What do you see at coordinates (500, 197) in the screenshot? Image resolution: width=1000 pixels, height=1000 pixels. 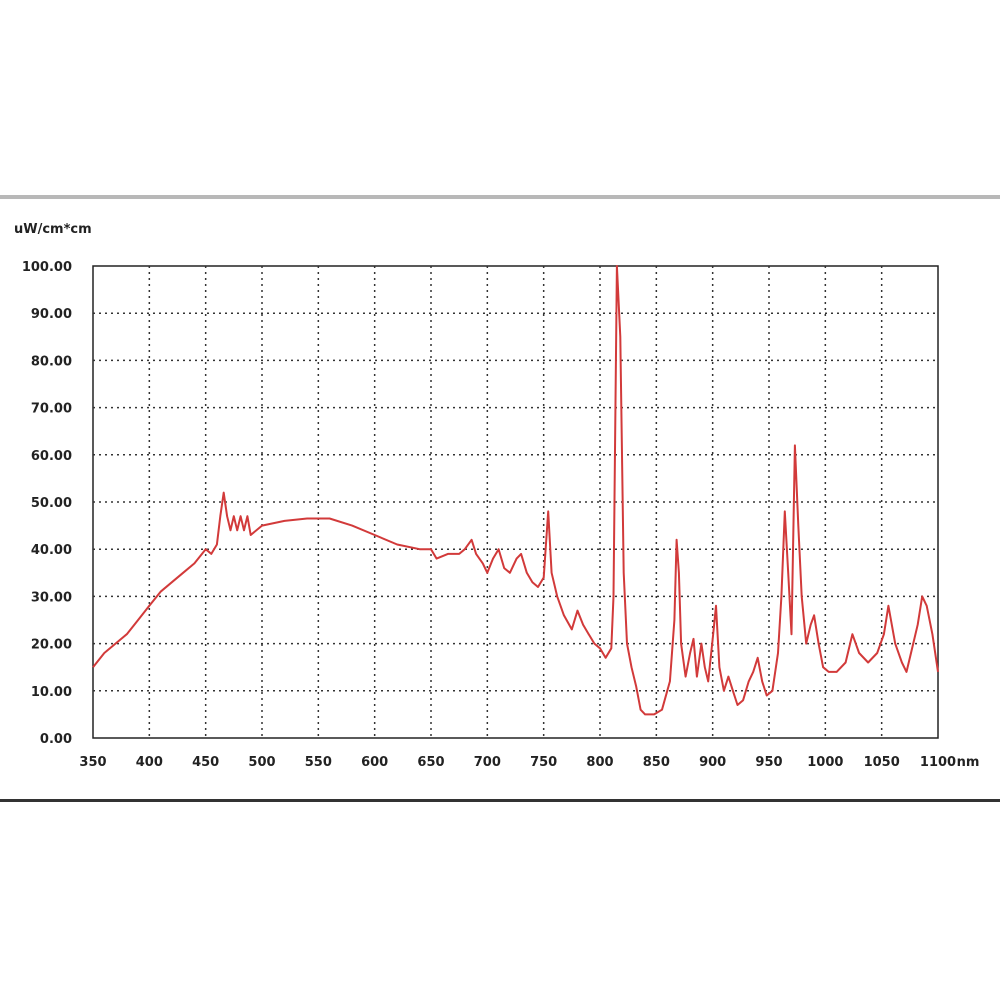 I see `frame-top-border` at bounding box center [500, 197].